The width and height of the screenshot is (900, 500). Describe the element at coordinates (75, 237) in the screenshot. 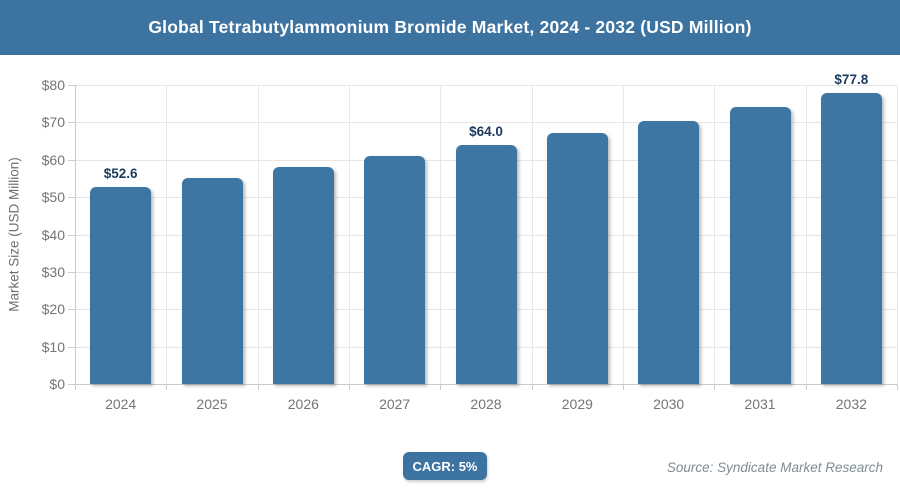

I see `y-axis-line` at that location.